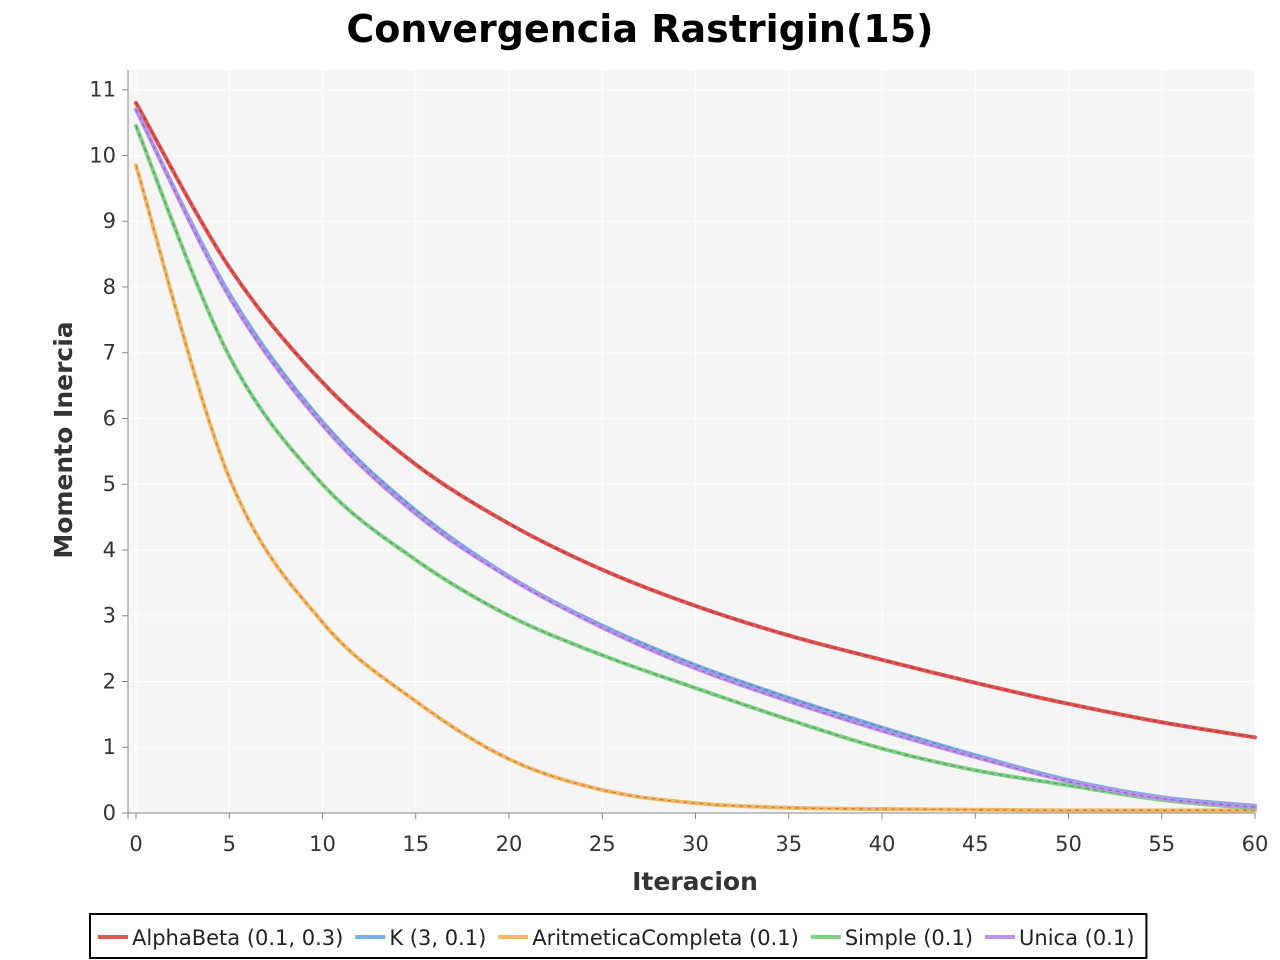 The width and height of the screenshot is (1280, 960). Describe the element at coordinates (109, 484) in the screenshot. I see `y-tick-label: 5` at that location.